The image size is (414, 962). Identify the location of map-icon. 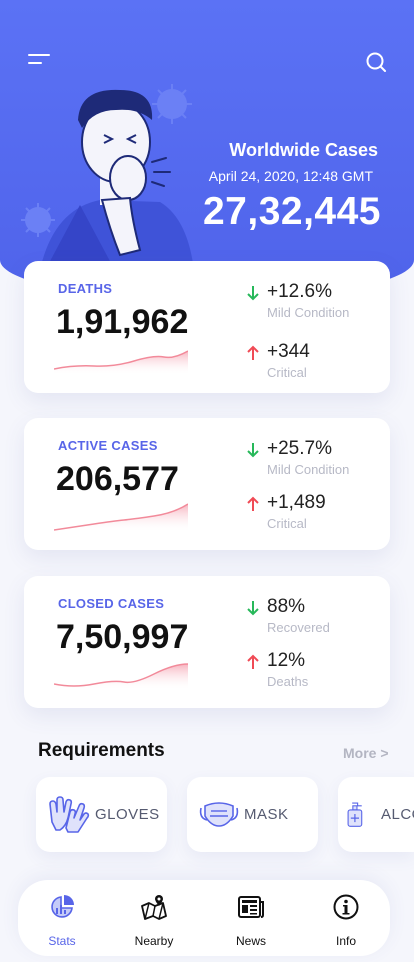
(154, 907).